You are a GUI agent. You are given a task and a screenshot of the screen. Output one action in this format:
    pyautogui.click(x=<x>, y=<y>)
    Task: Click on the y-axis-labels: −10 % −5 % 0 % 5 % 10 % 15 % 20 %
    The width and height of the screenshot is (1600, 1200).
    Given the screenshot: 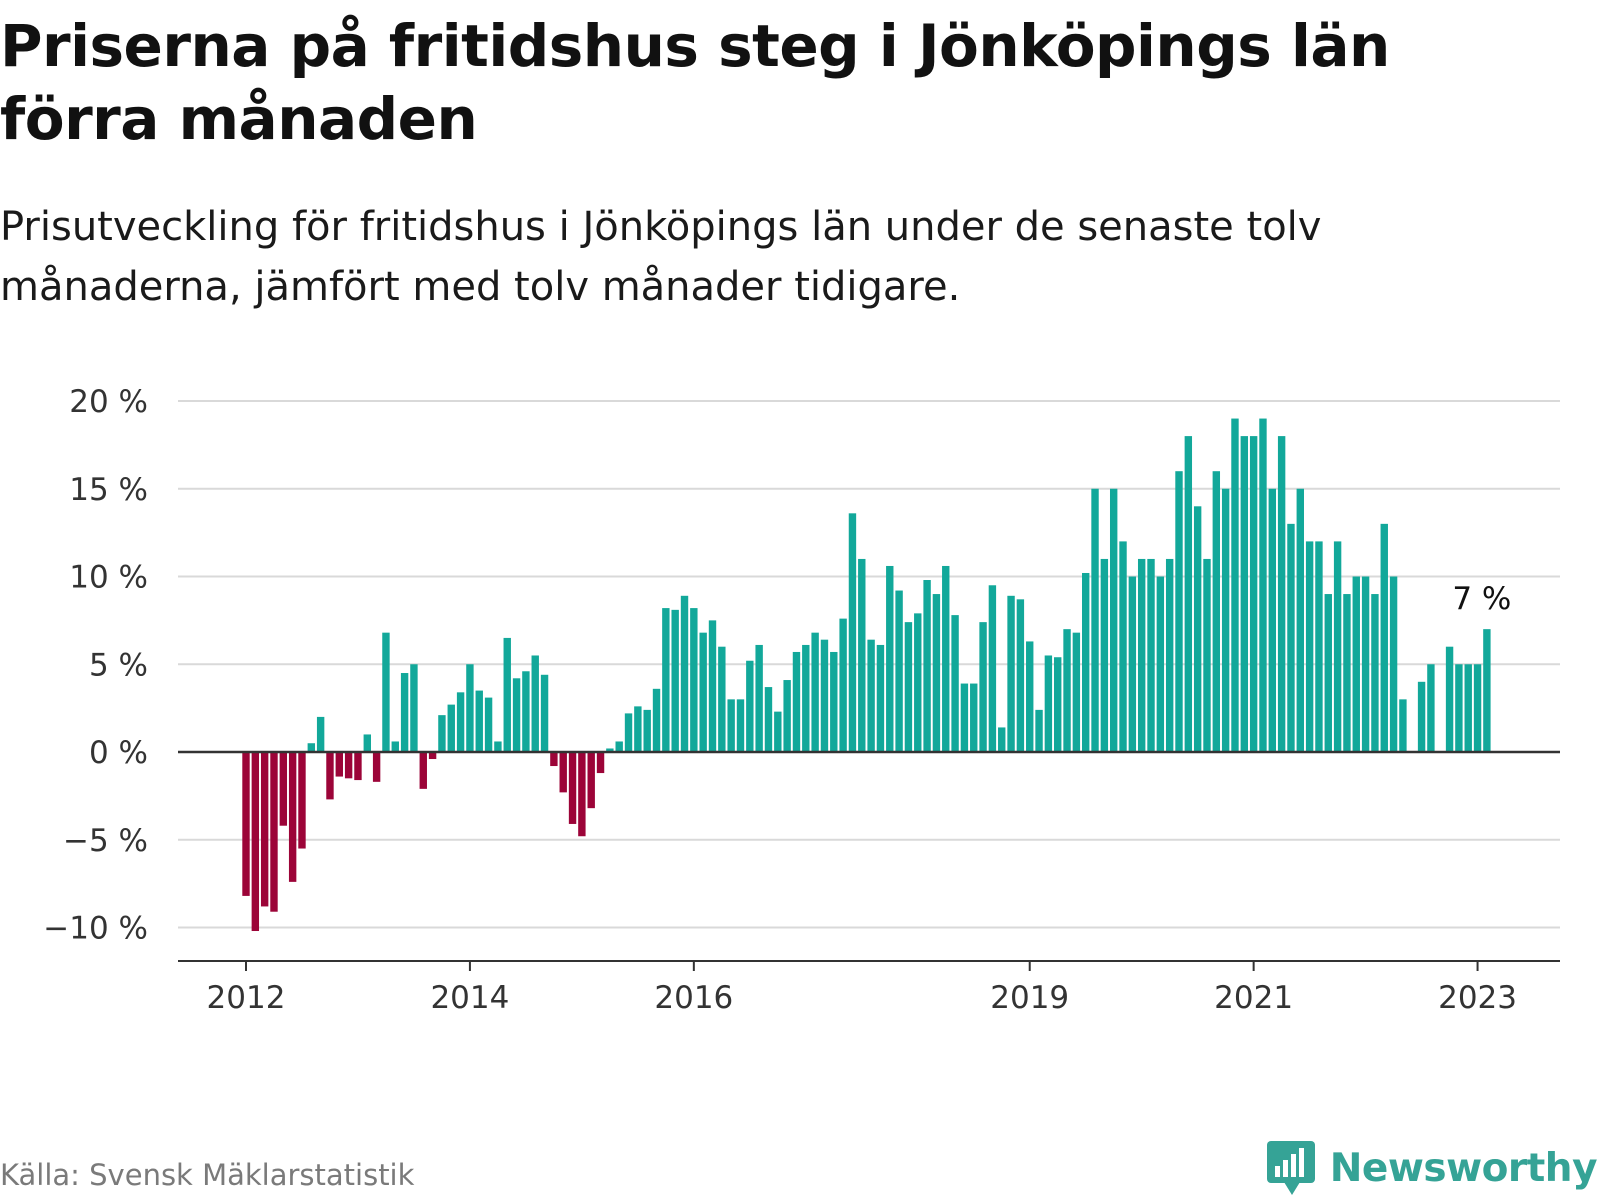 What is the action you would take?
    pyautogui.click(x=95, y=665)
    